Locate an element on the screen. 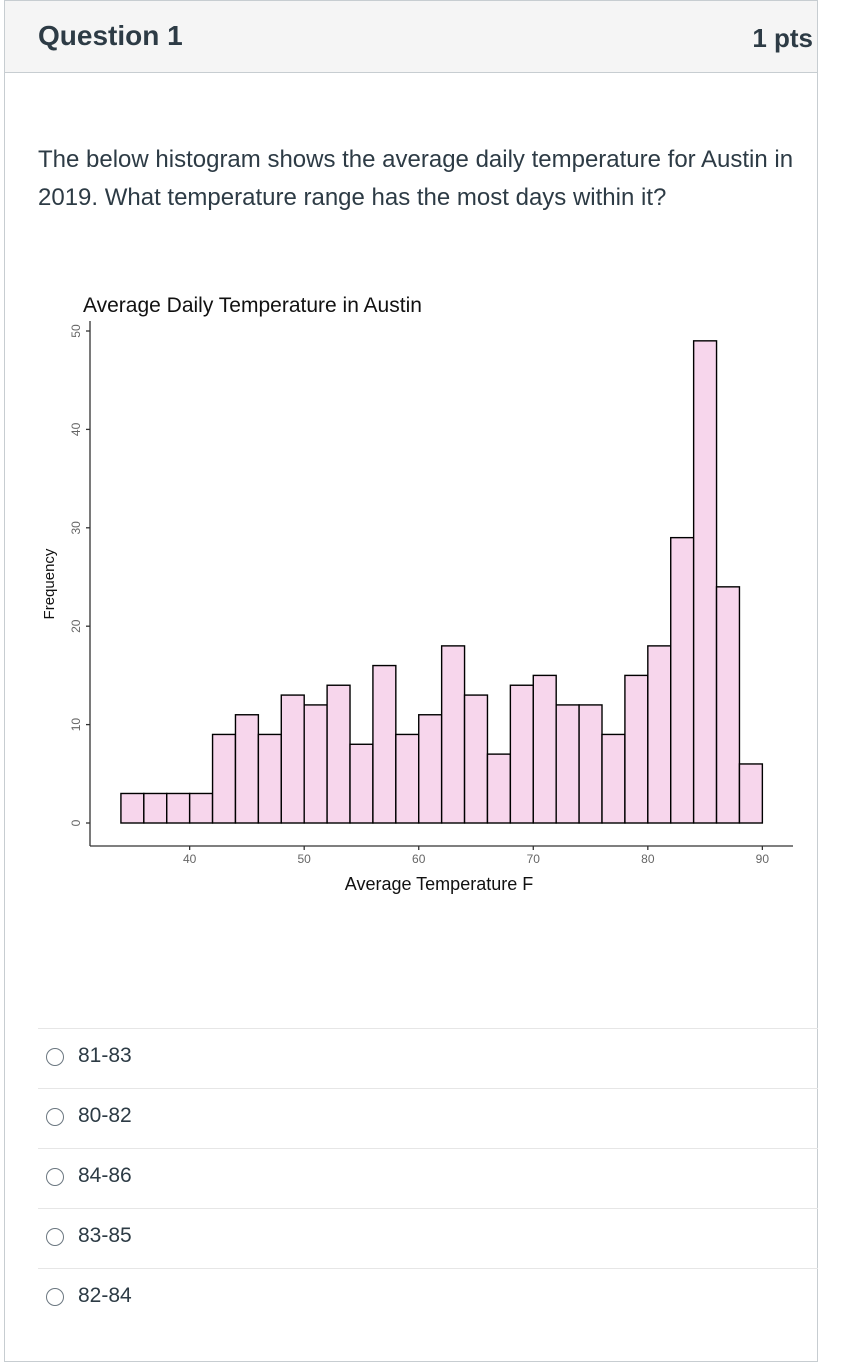 Image resolution: width=868 pixels, height=1366 pixels. x-tick-label: 90 is located at coordinates (763, 859).